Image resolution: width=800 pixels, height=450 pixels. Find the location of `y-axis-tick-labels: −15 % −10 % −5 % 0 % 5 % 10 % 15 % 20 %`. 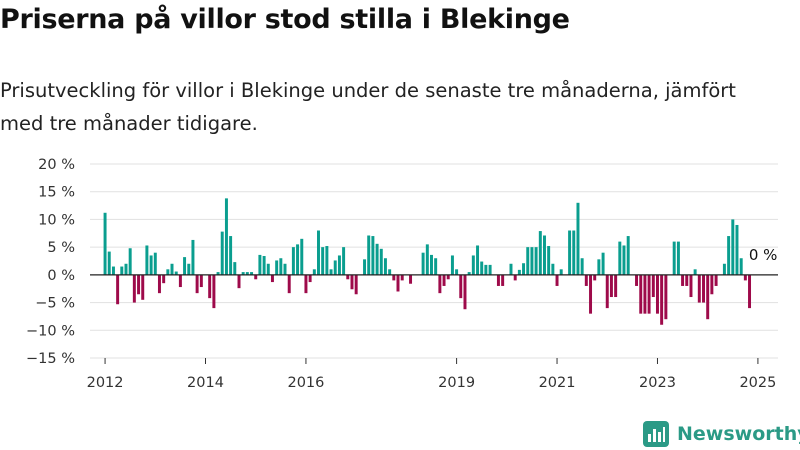

y-axis-tick-labels: −15 % −10 % −5 % 0 % 5 % 10 % 15 % 20 % is located at coordinates (50, 262).